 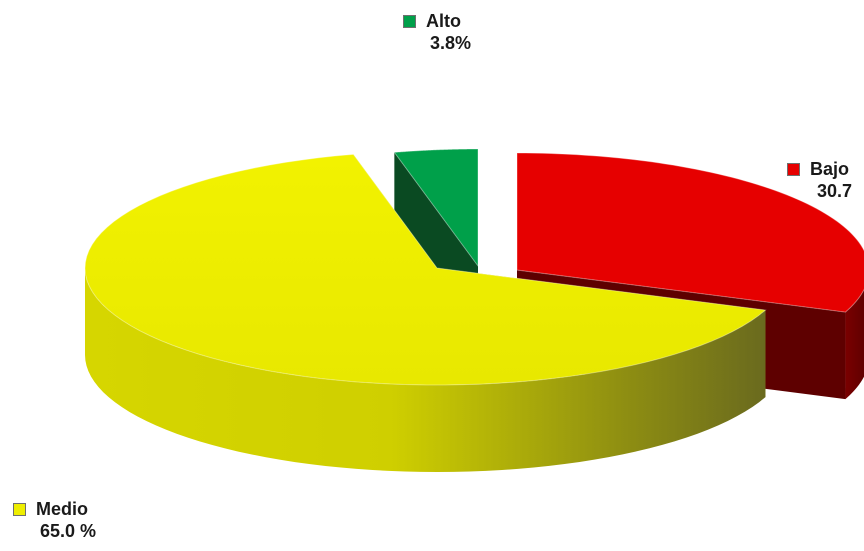 What do you see at coordinates (62, 509) in the screenshot?
I see `label-medio-name: Medio` at bounding box center [62, 509].